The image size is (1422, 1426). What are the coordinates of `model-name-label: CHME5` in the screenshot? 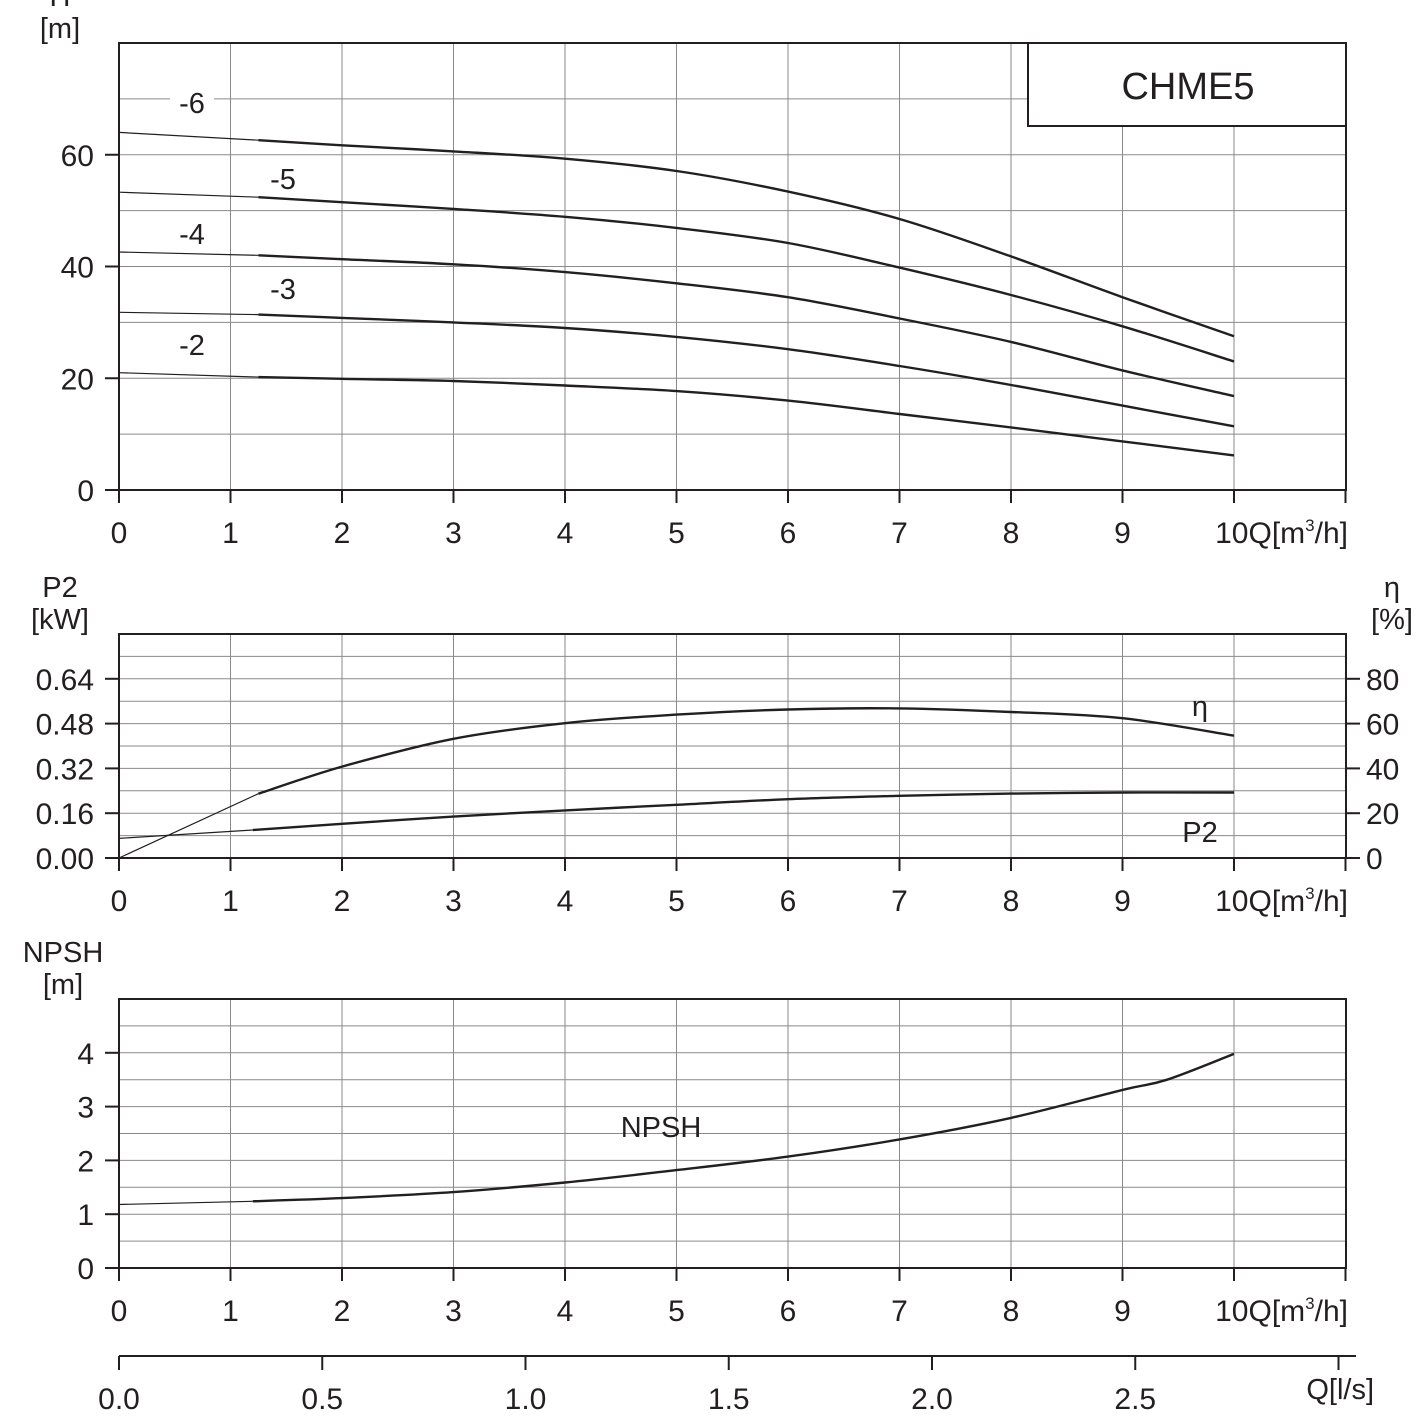 It's located at (1187, 87).